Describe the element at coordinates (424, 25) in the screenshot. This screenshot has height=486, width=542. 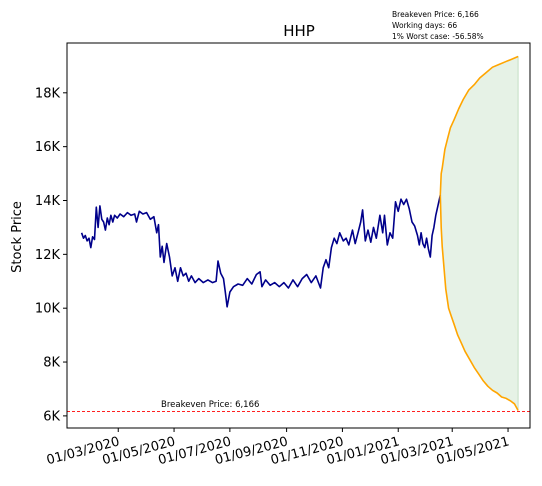
I see `info-line-2: Working days: 66` at that location.